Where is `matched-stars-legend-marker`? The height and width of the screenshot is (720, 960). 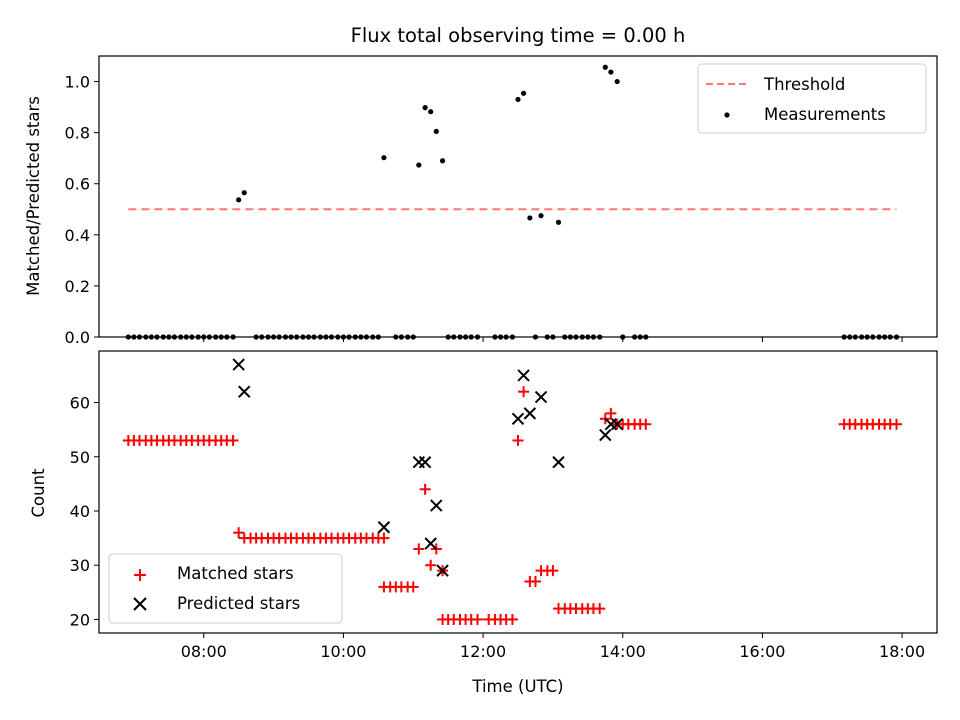
matched-stars-legend-marker is located at coordinates (140, 575).